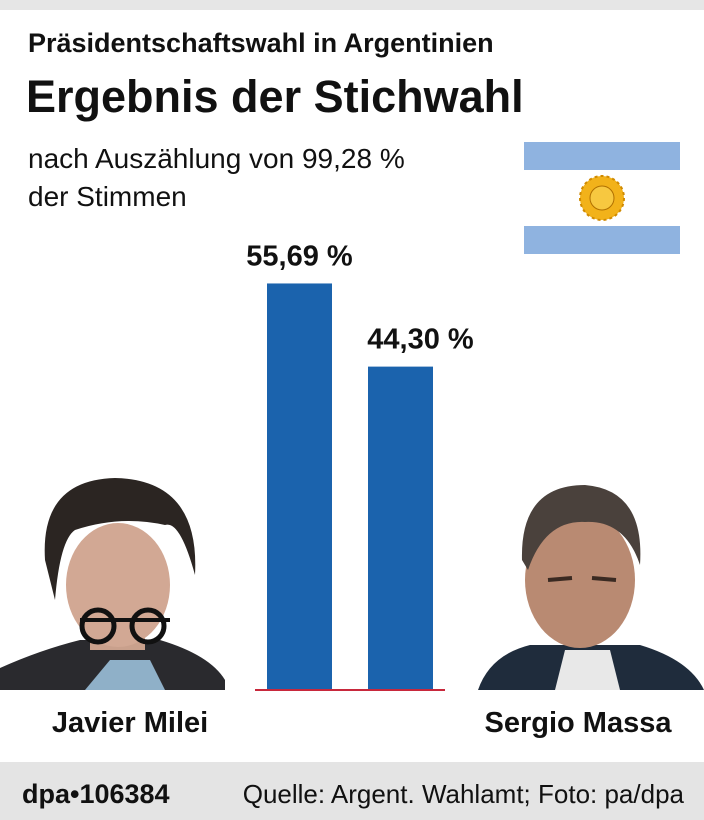  I want to click on footer-id: dpa•106384, so click(96, 794).